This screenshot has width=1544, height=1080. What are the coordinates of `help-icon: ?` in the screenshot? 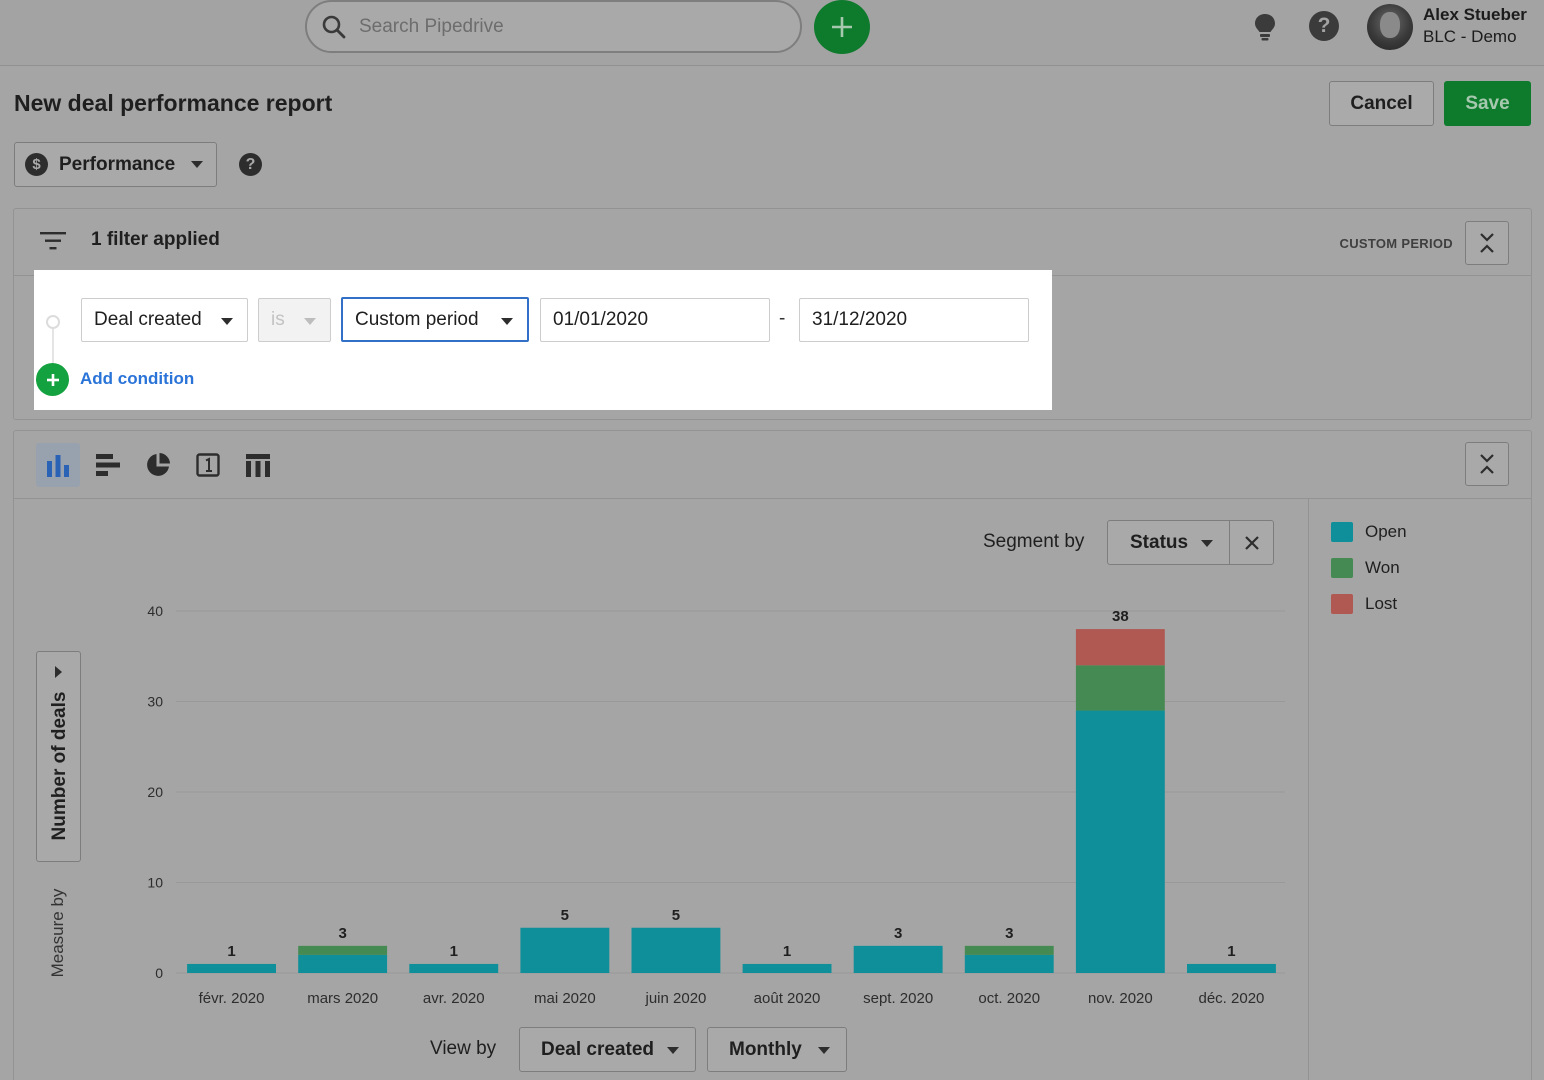 It's located at (1324, 26).